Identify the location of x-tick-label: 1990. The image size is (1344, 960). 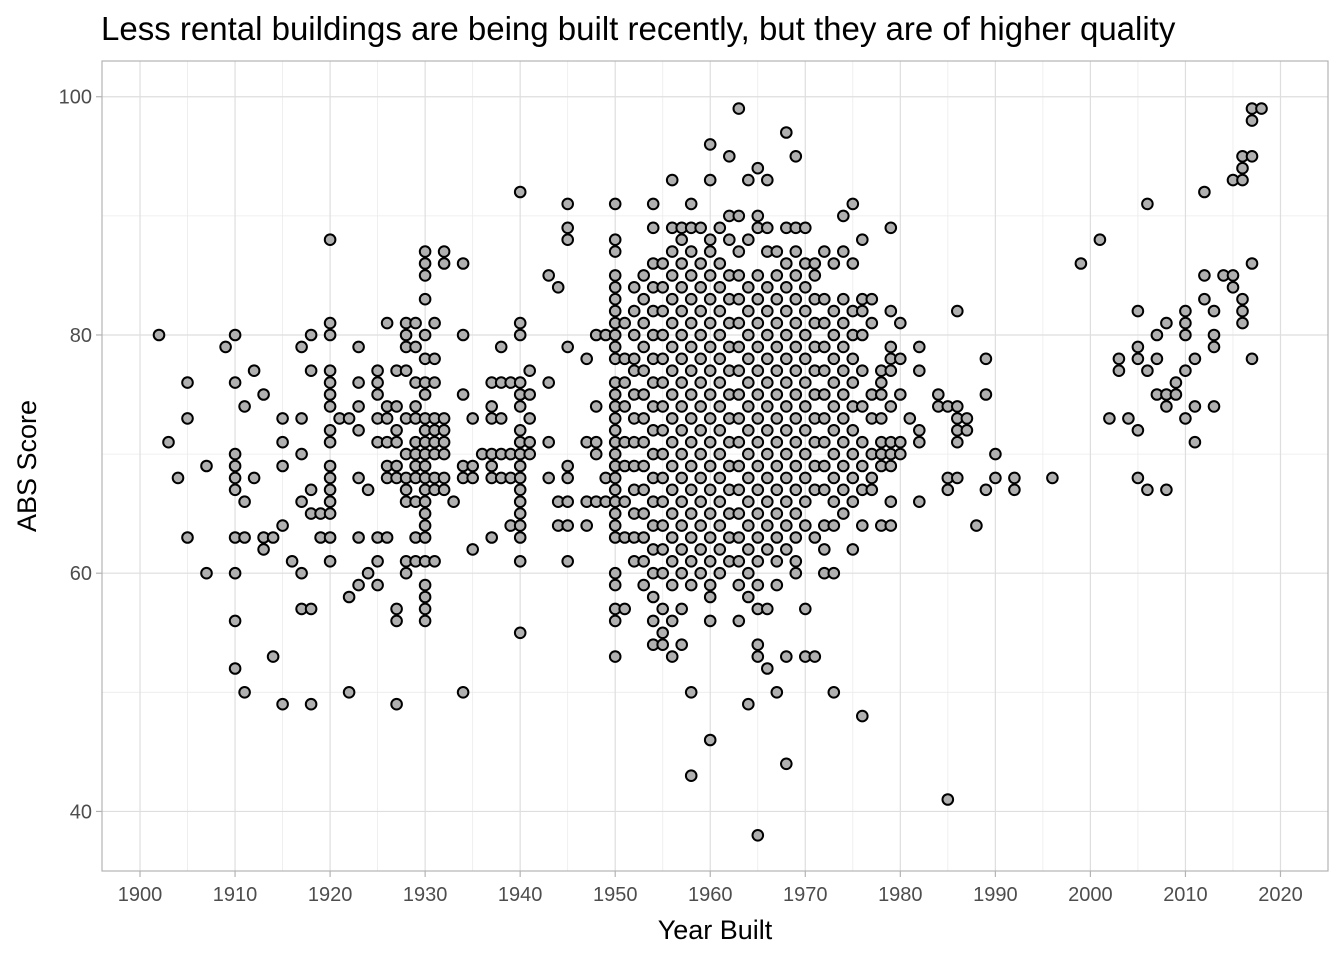
(995, 895).